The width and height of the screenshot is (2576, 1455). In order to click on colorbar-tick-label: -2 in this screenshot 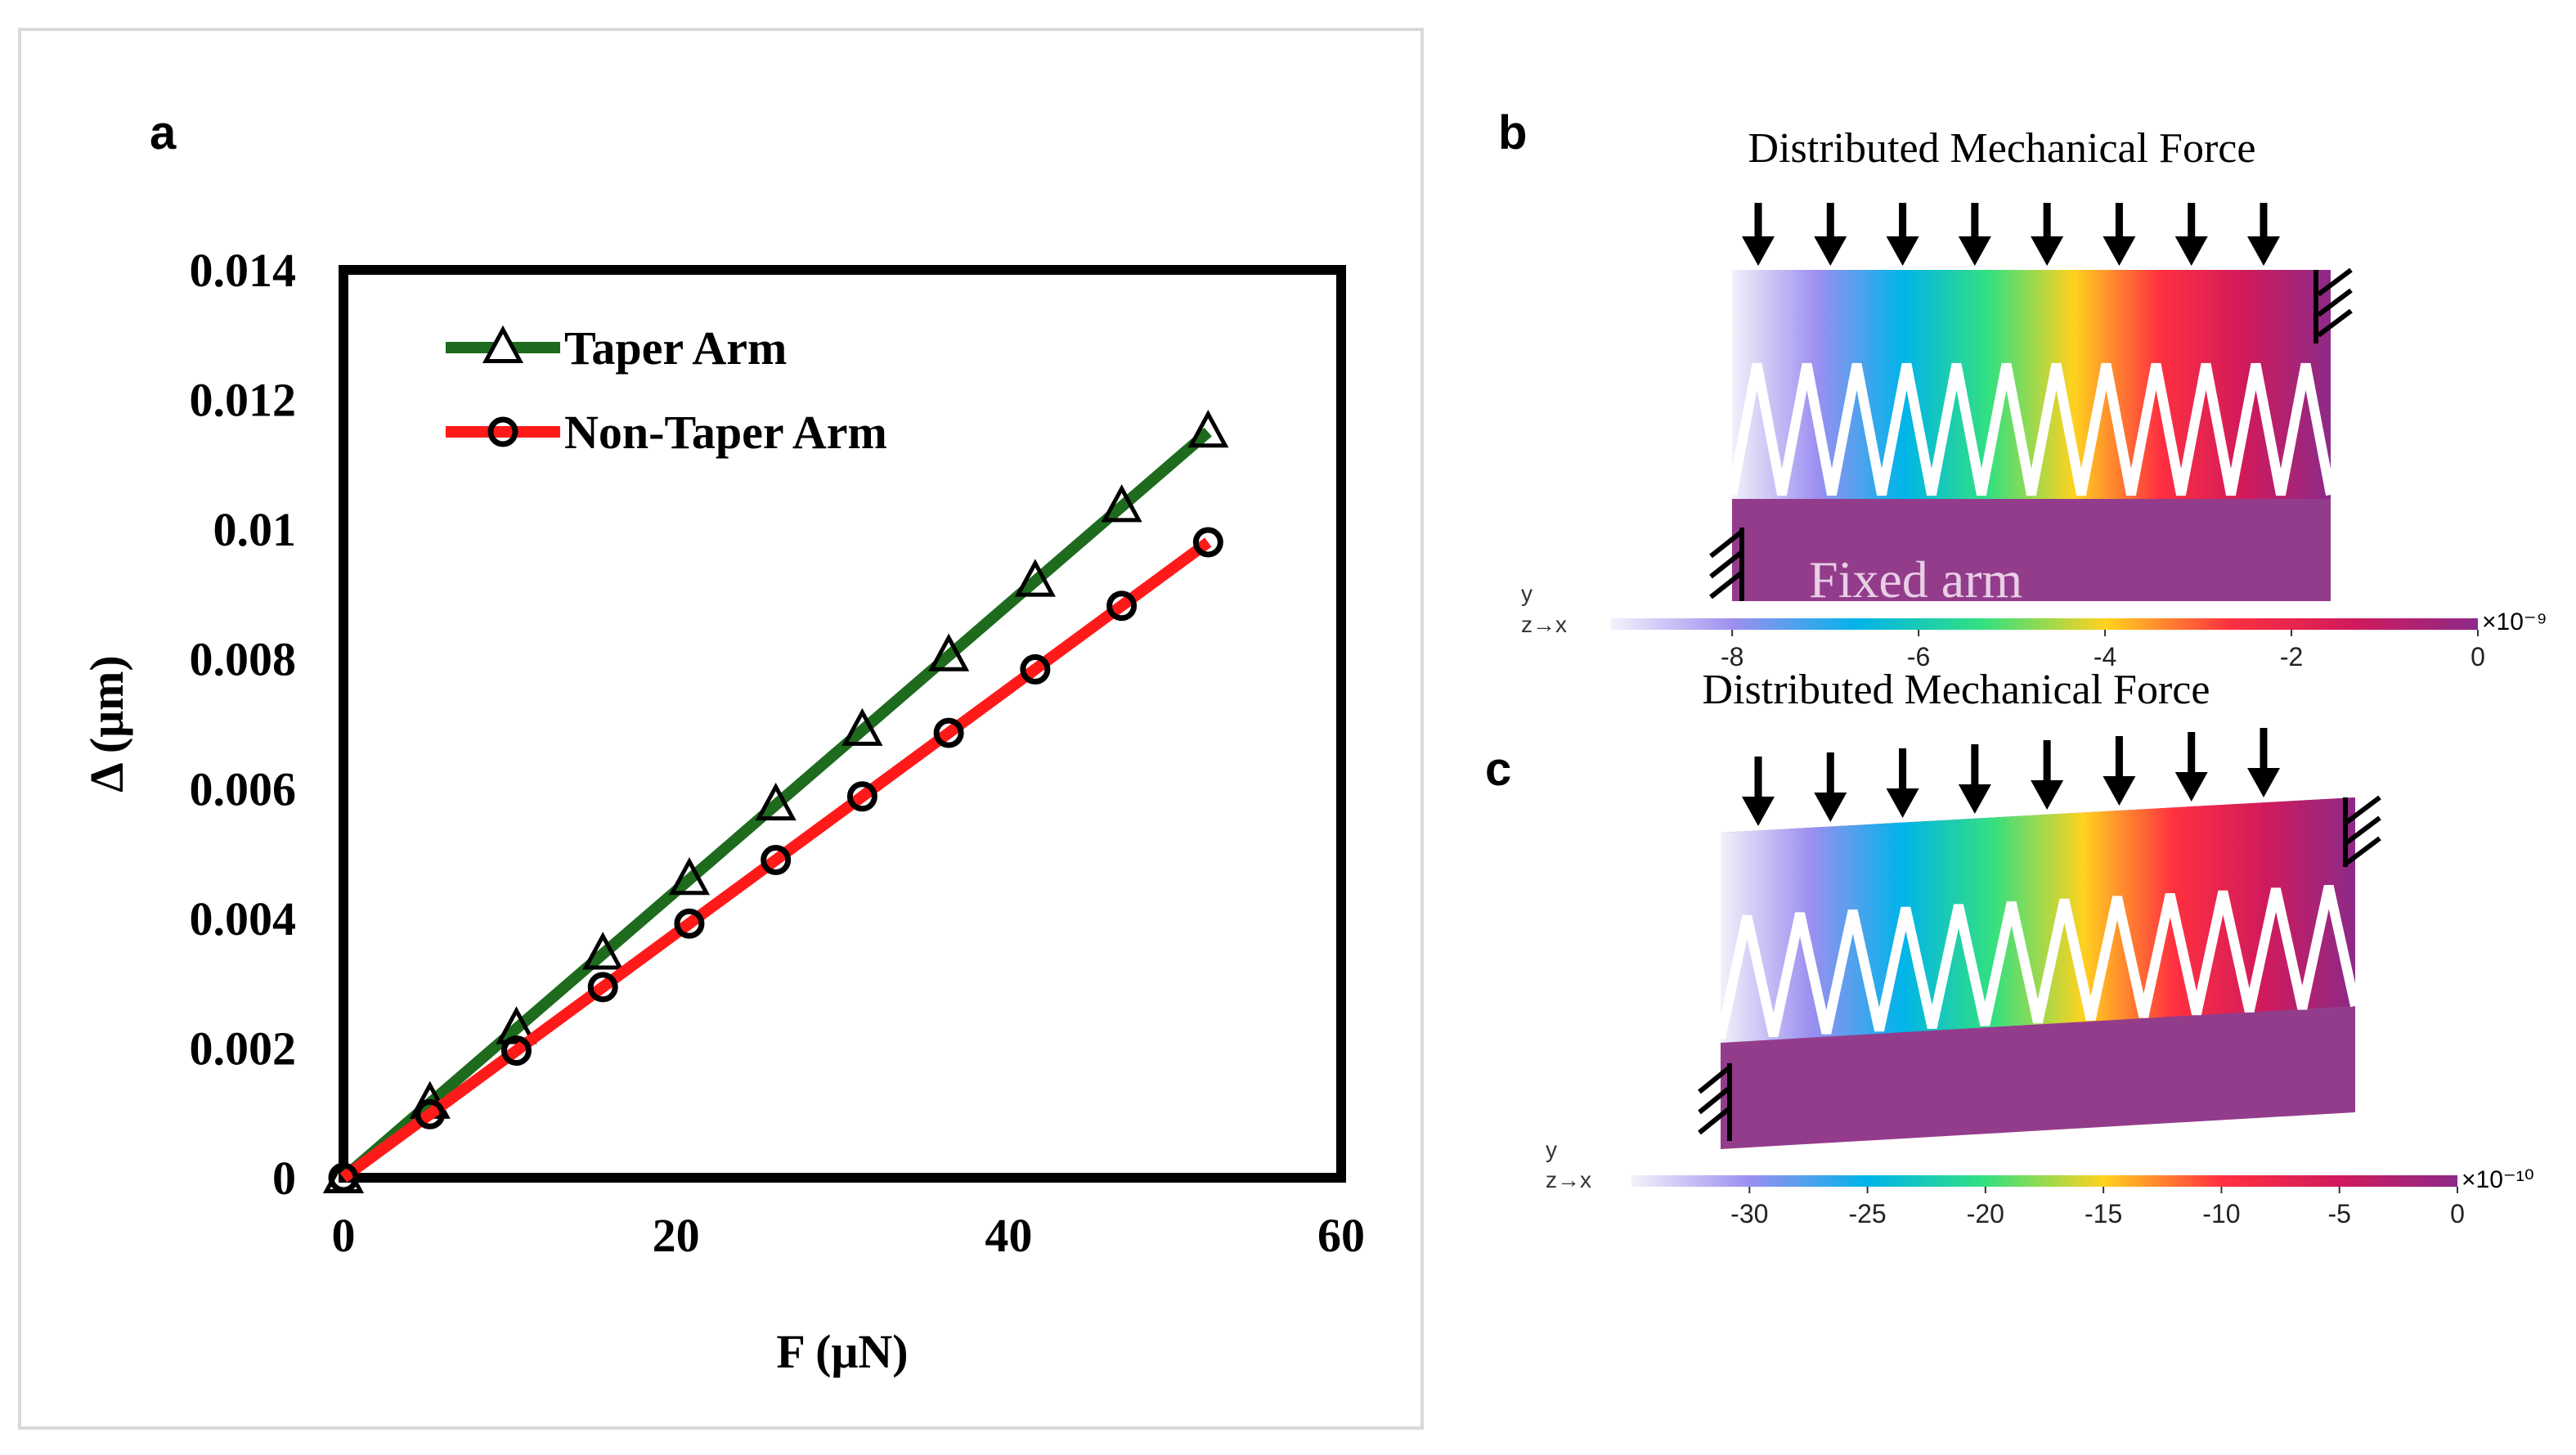, I will do `click(2291, 656)`.